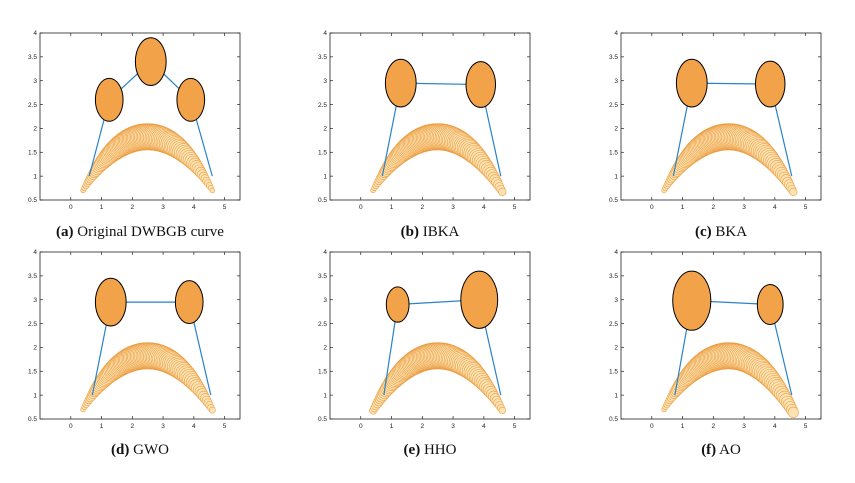 The image size is (855, 483). Describe the element at coordinates (322, 200) in the screenshot. I see `y-tick-label-b-0: 0.5` at that location.